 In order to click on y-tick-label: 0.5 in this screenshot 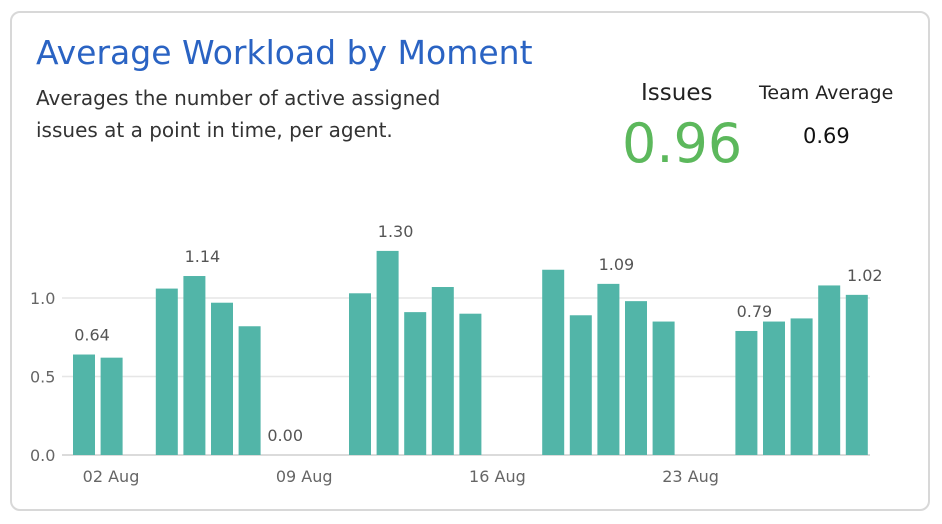, I will do `click(42, 377)`.